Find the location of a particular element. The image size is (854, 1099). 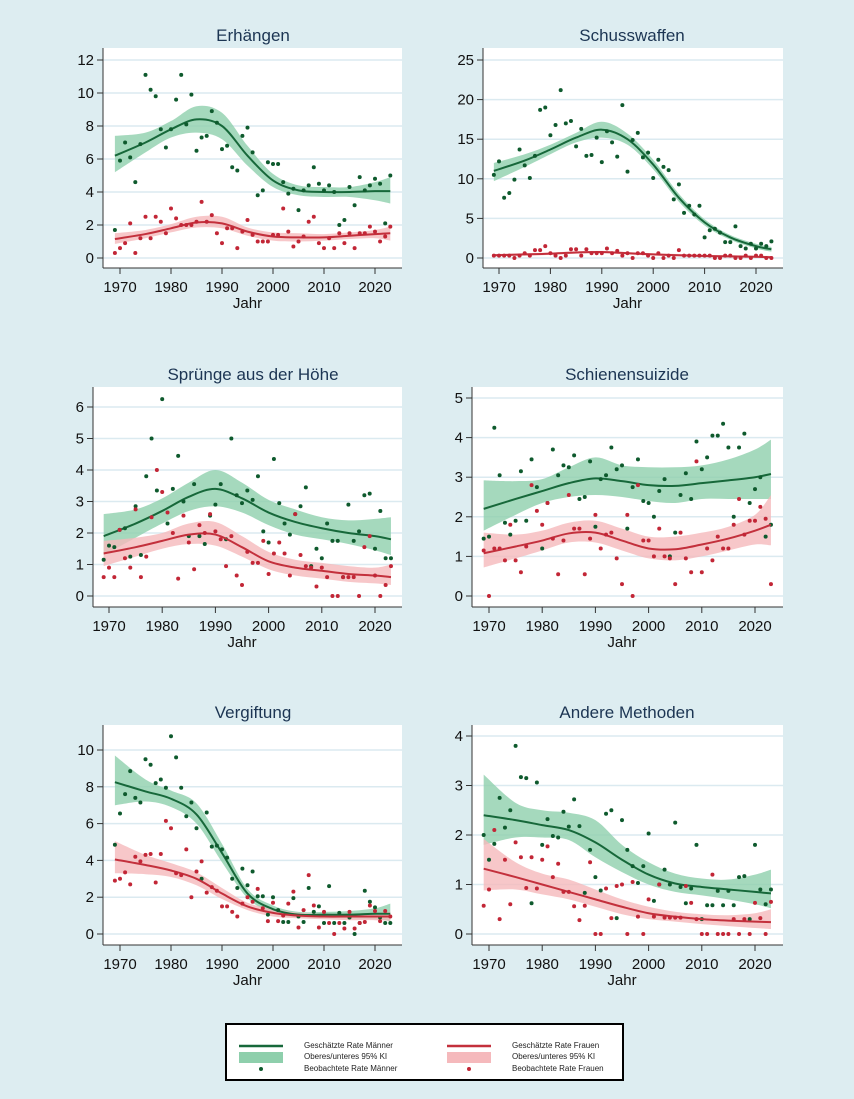

y-tick-label: 1 is located at coordinates (80, 565).